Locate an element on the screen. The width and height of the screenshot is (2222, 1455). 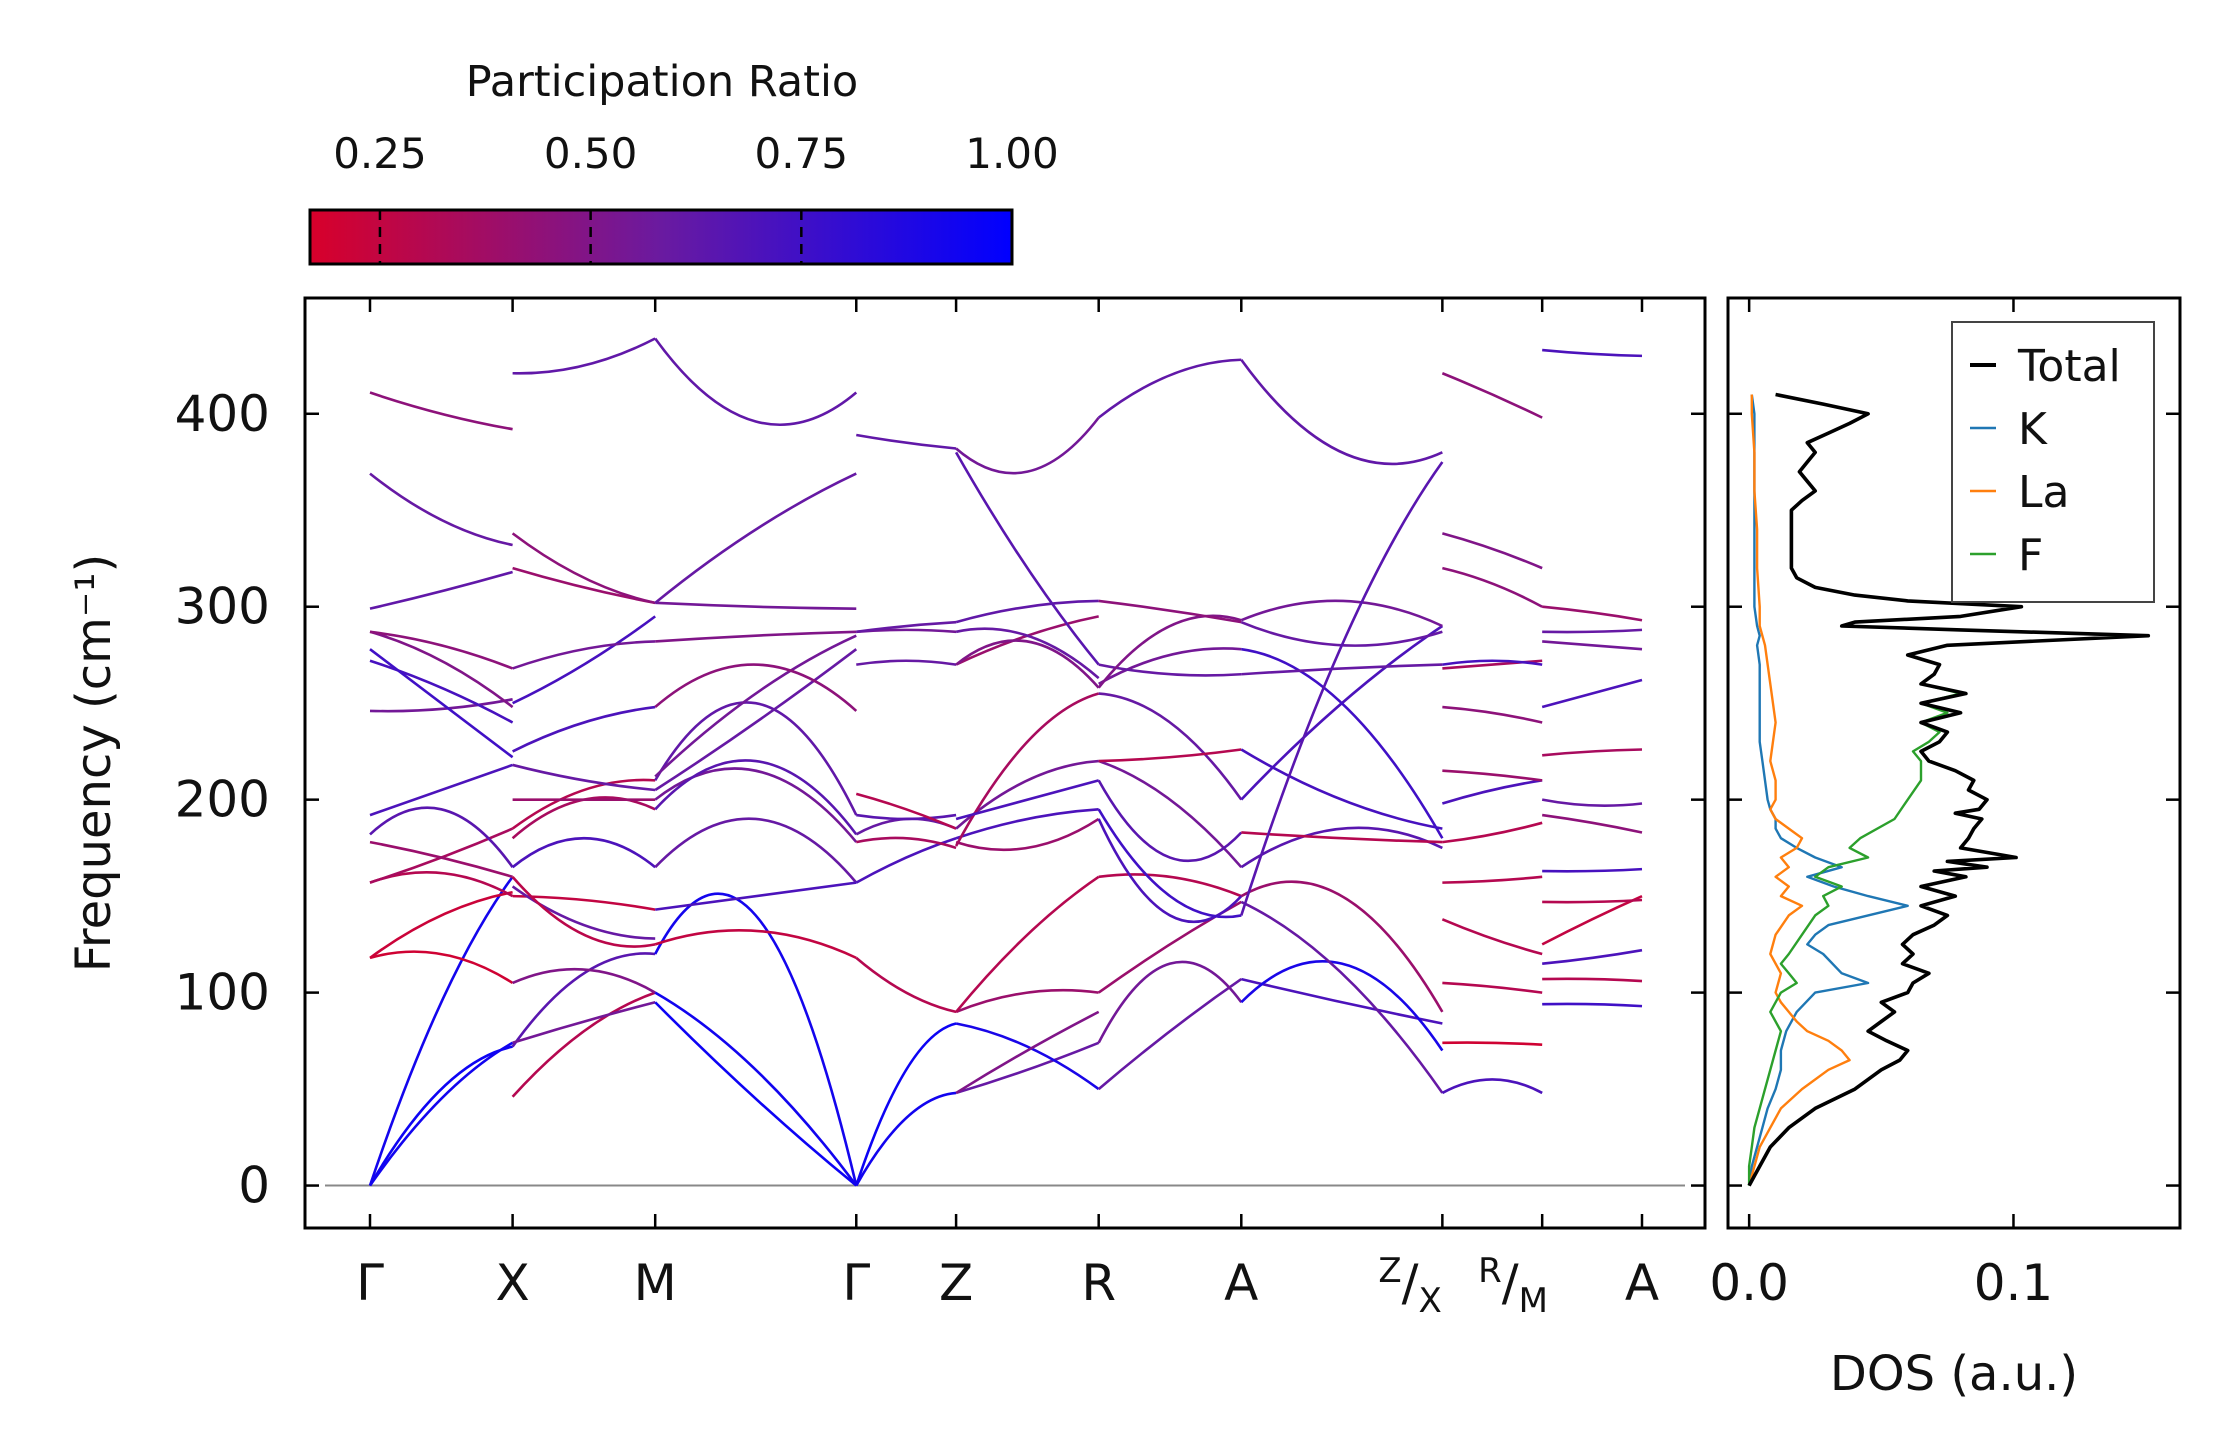
dos-ticks: 0.0 0.1 is located at coordinates (1944, 805).